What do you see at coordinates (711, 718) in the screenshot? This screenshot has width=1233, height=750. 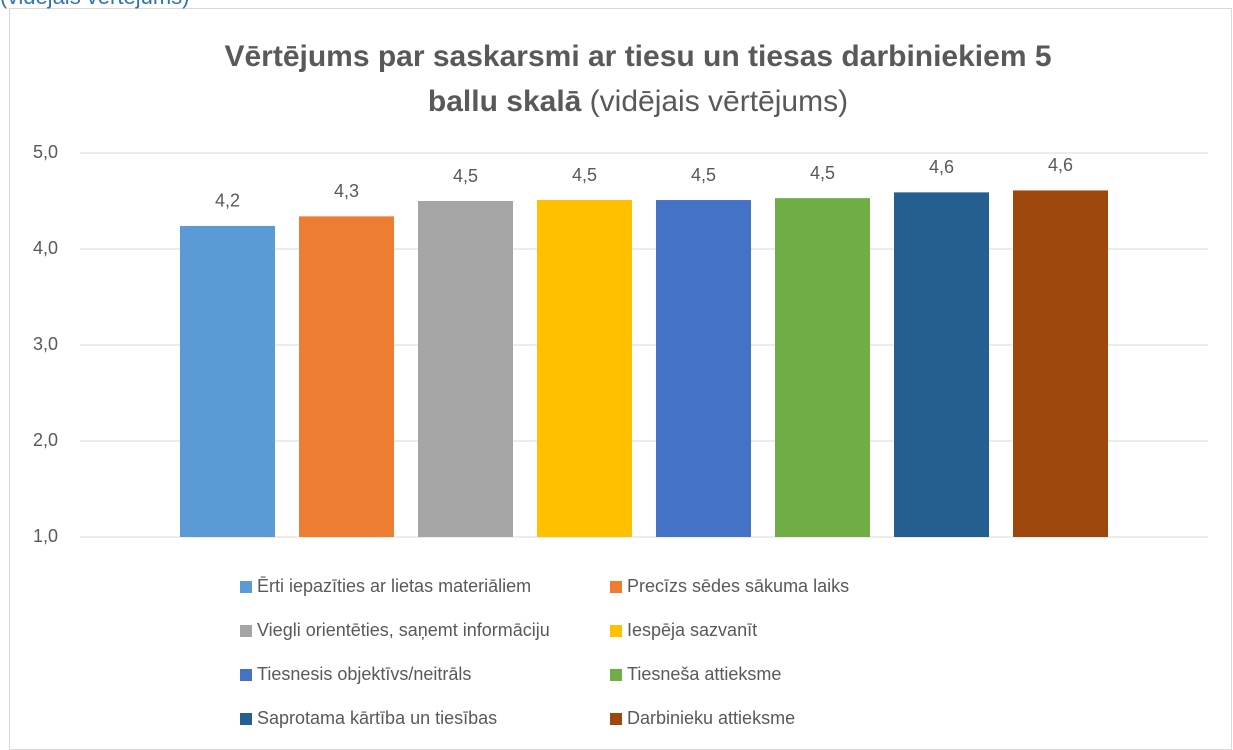 I see `legend-label: Darbinieku attieksme` at bounding box center [711, 718].